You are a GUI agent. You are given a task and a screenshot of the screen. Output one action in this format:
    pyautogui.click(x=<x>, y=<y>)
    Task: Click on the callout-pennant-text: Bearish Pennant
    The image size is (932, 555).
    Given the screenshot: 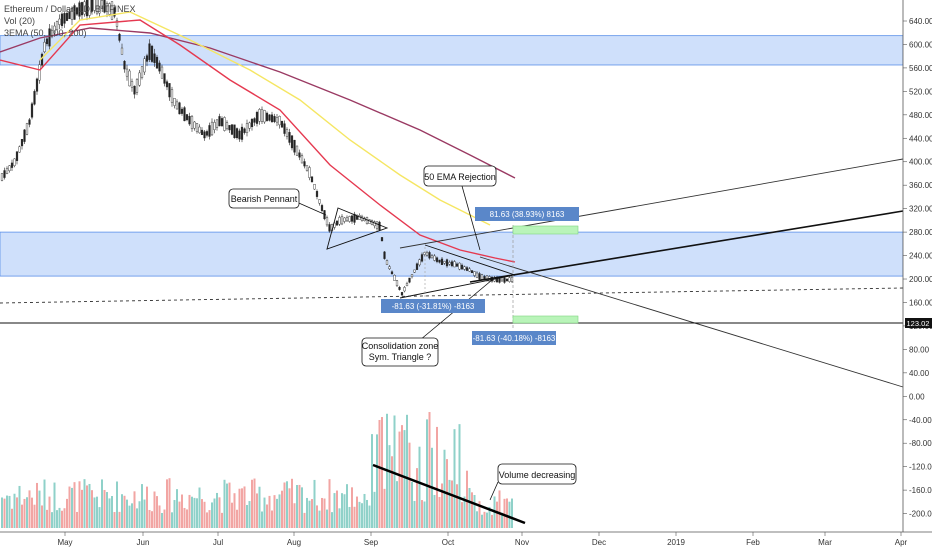 What is the action you would take?
    pyautogui.click(x=264, y=199)
    